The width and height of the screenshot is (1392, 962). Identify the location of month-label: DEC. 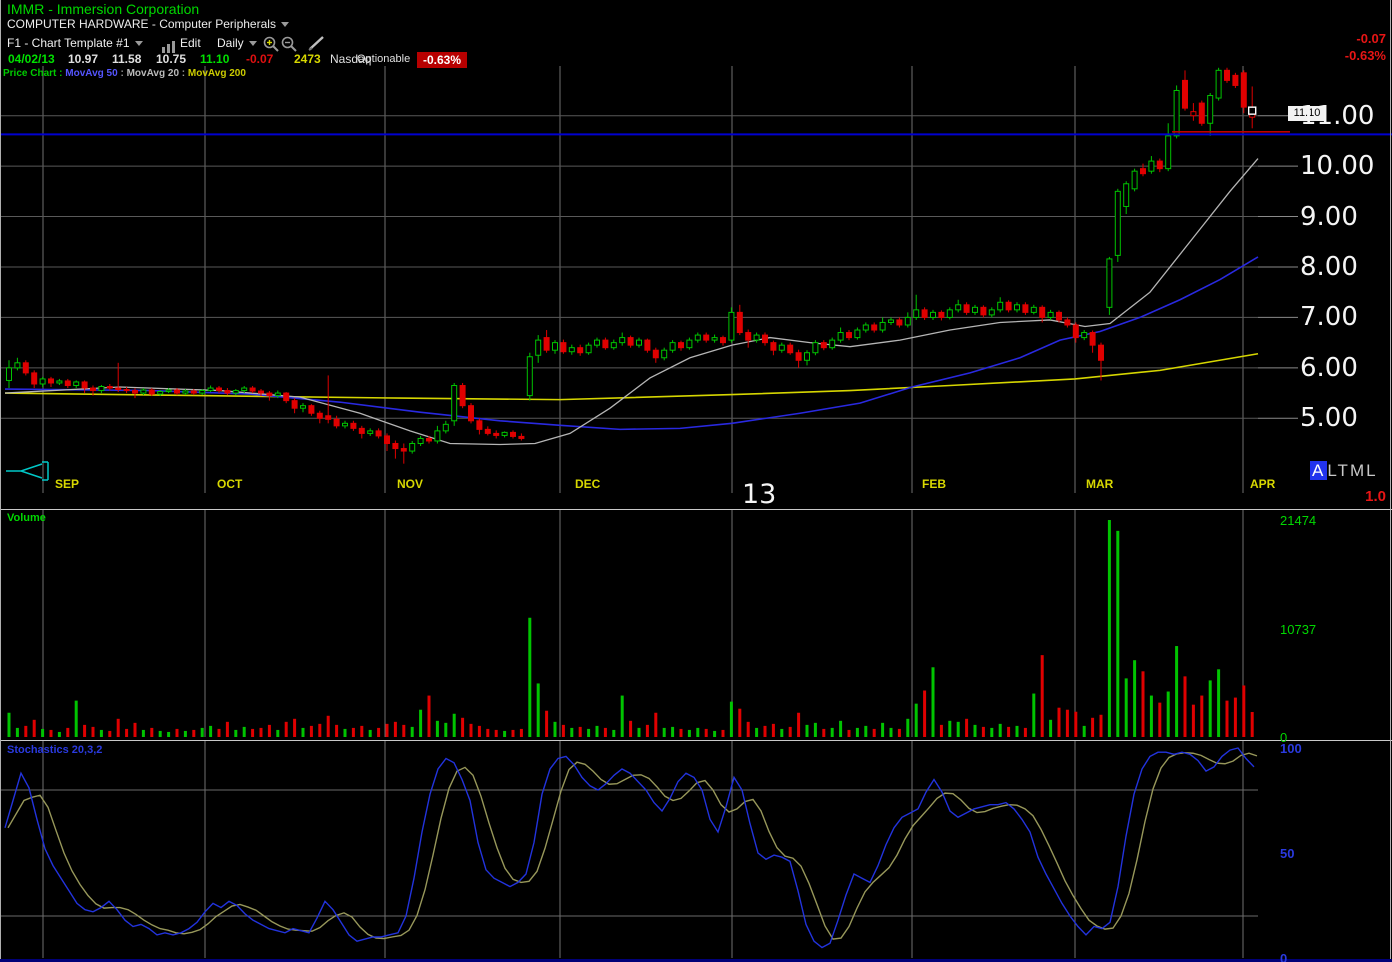
(588, 484).